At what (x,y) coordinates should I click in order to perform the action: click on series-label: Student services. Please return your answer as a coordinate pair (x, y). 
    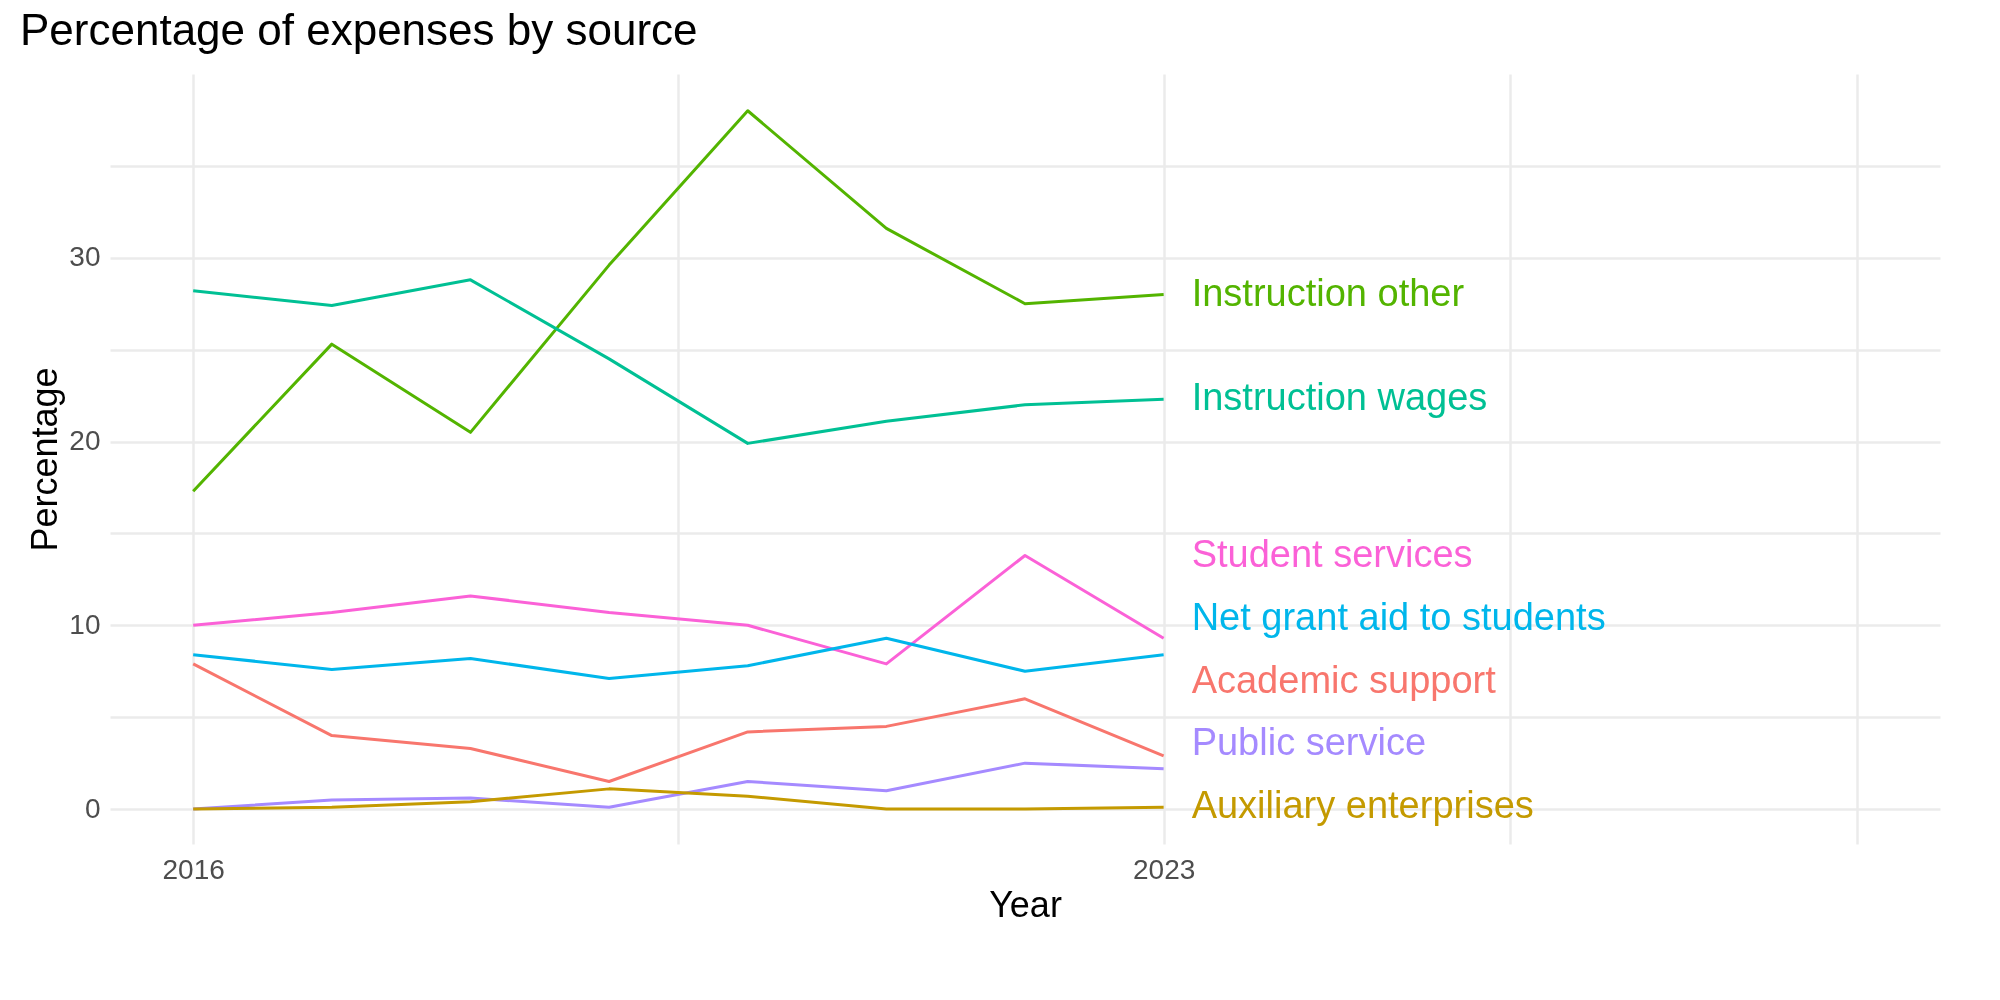
    Looking at the image, I should click on (1332, 554).